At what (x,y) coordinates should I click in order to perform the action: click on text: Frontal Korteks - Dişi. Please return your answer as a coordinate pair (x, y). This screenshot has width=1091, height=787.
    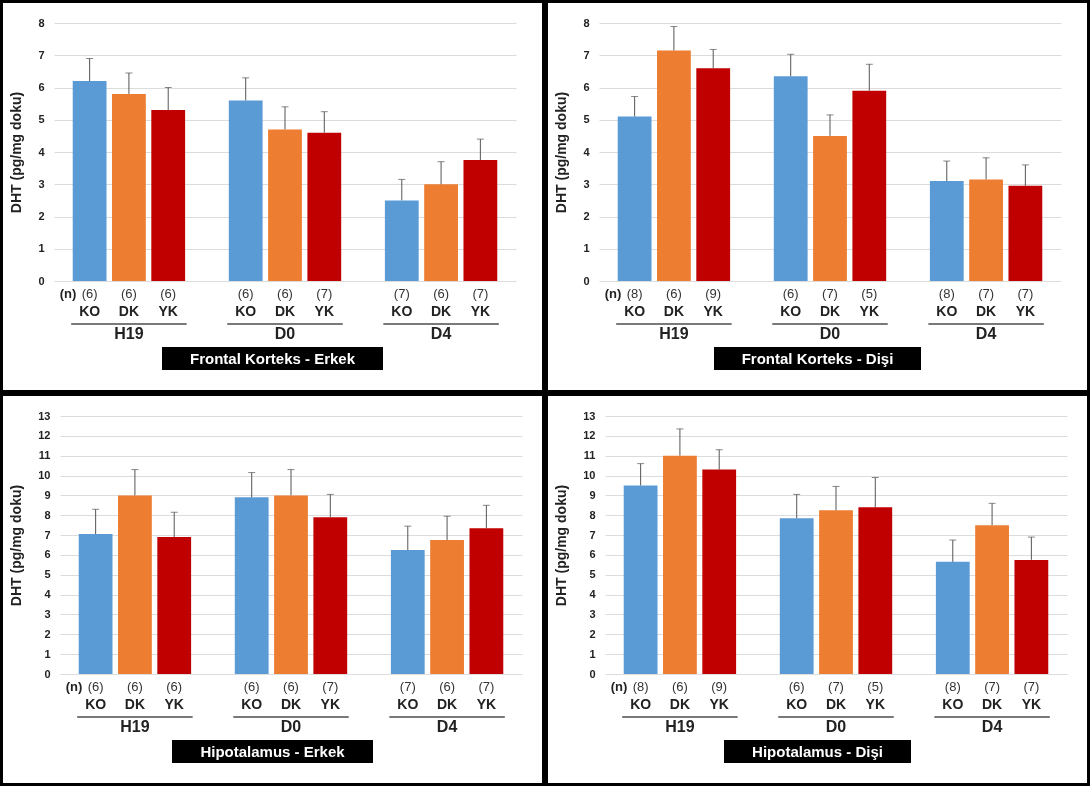
    Looking at the image, I should click on (817, 358).